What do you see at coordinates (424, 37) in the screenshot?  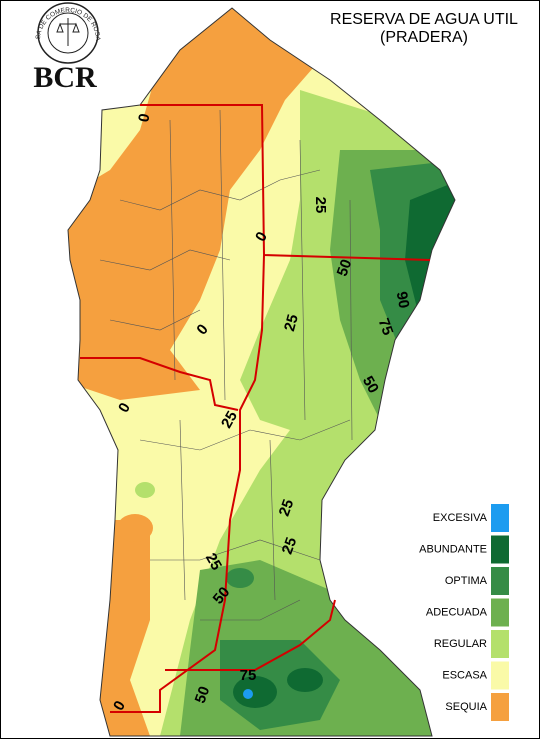 I see `subtitle: (PRADERA)` at bounding box center [424, 37].